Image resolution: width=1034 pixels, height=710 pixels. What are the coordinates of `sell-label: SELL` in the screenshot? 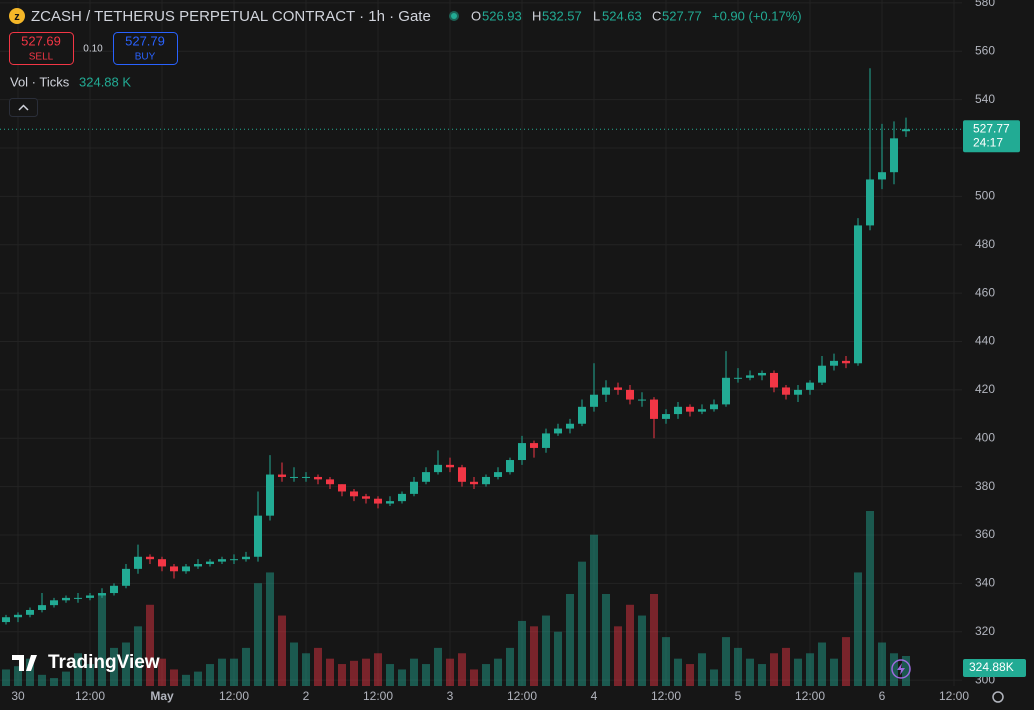 It's located at (41, 57).